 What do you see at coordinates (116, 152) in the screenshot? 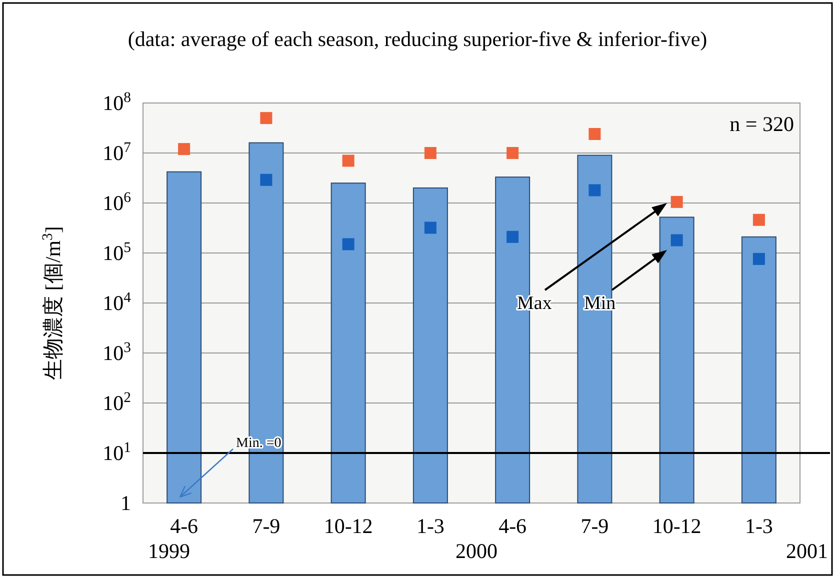
I see `y-tick-label: 10$^{7}$` at bounding box center [116, 152].